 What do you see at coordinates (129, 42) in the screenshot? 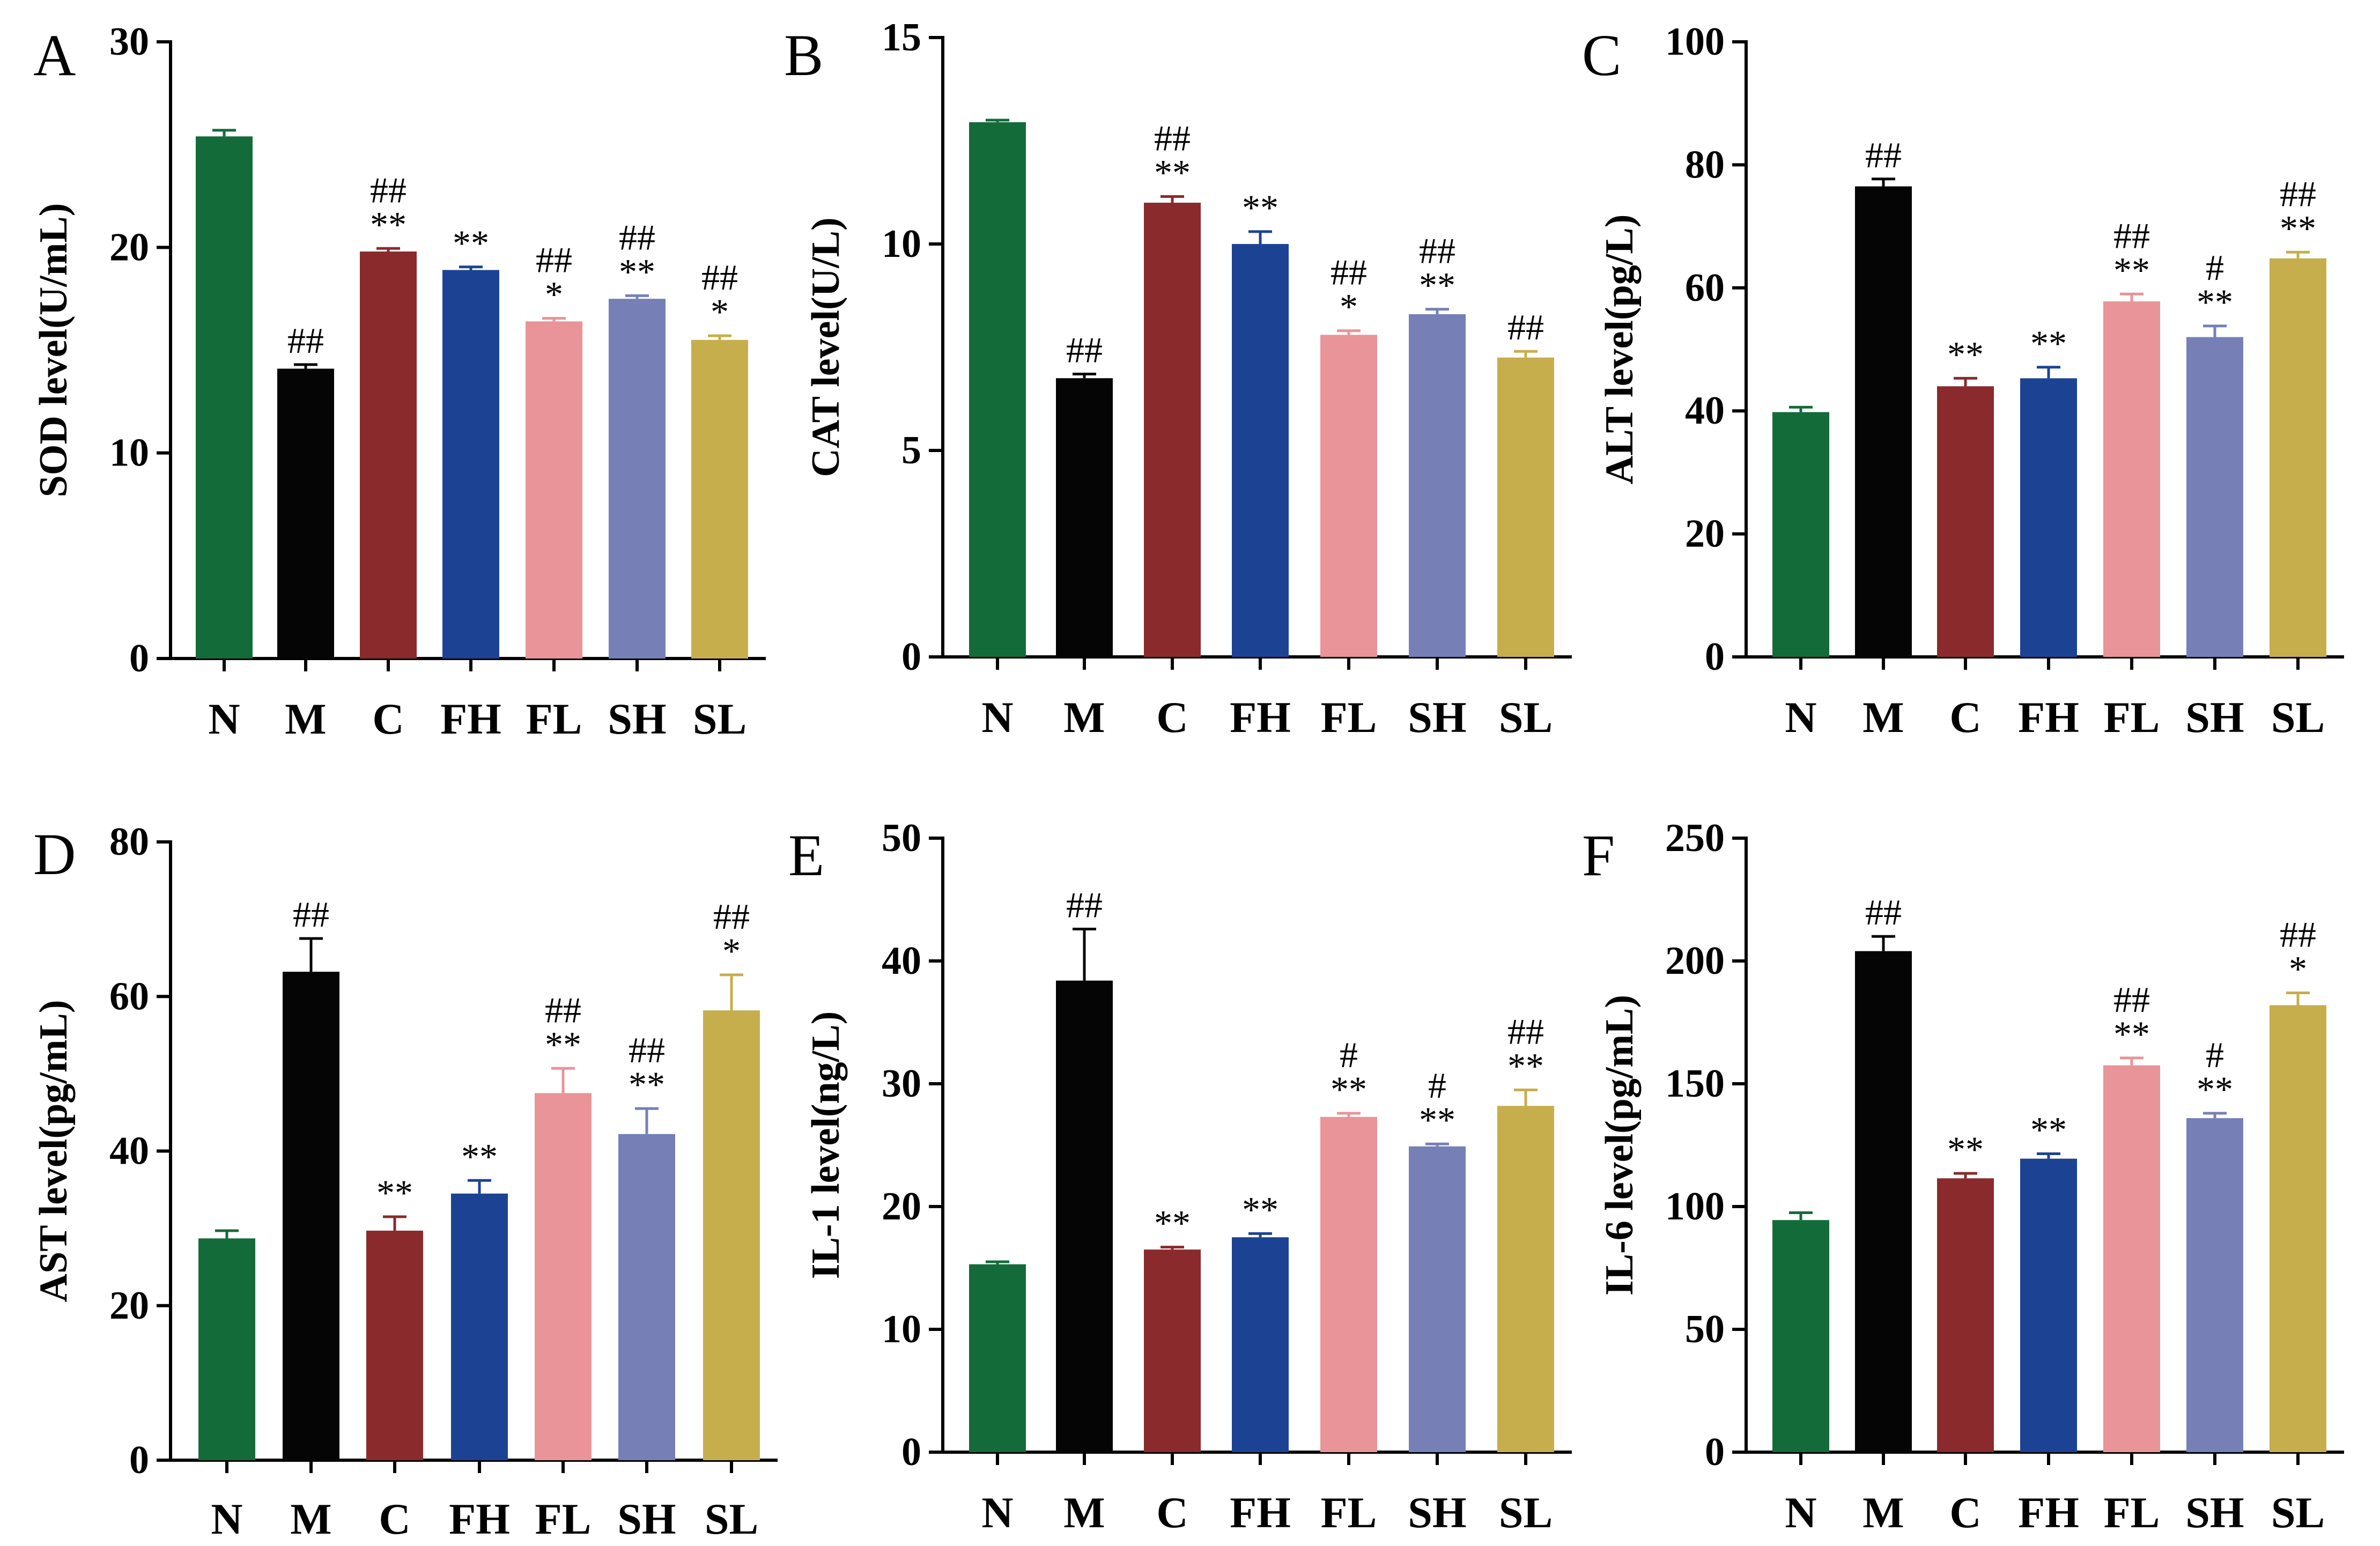
I see `y-tick-label: 30` at bounding box center [129, 42].